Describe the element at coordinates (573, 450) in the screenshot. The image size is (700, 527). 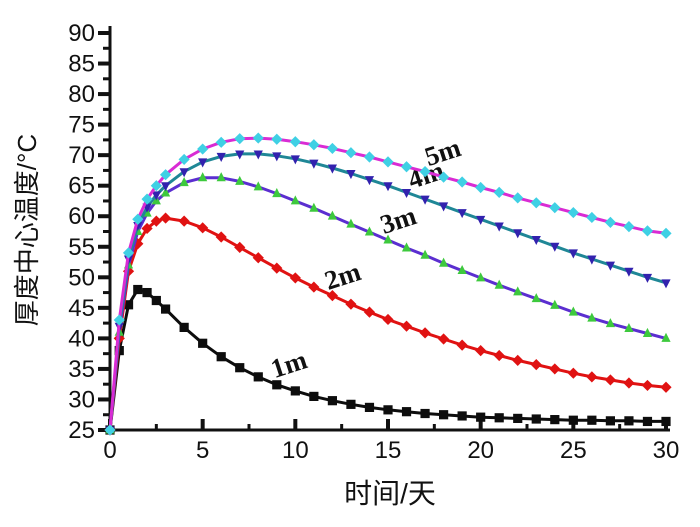
I see `x-tick-label: 25` at that location.